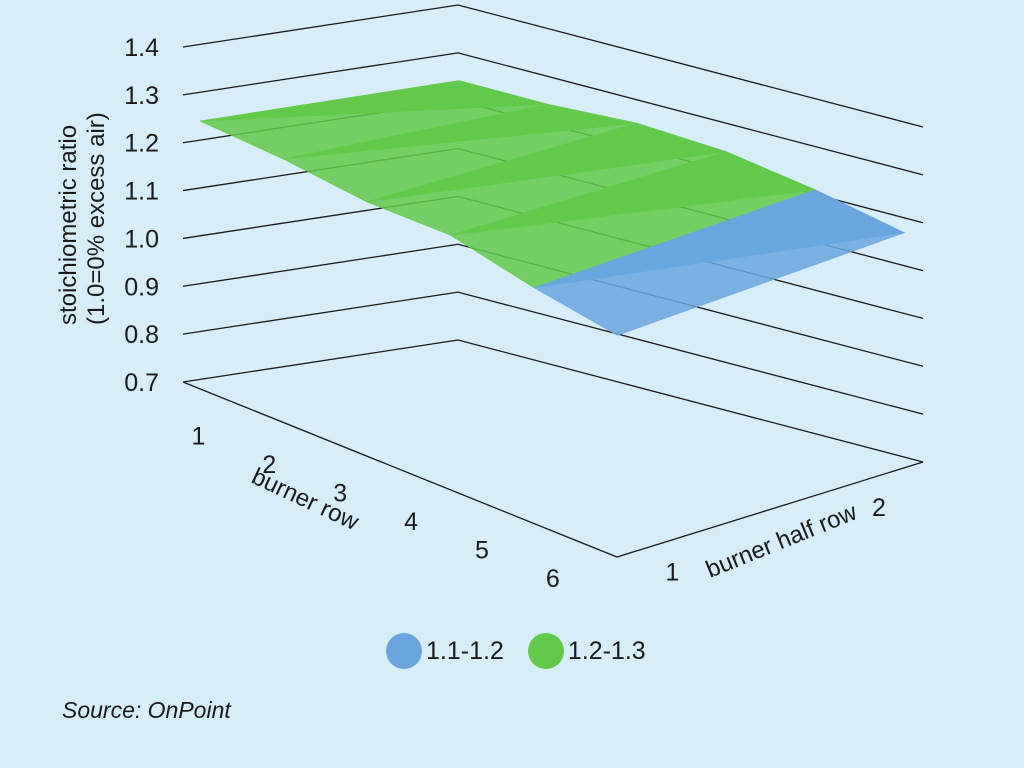 The width and height of the screenshot is (1033, 777). I want to click on legend-item-2: 1.2-1.3, so click(586, 651).